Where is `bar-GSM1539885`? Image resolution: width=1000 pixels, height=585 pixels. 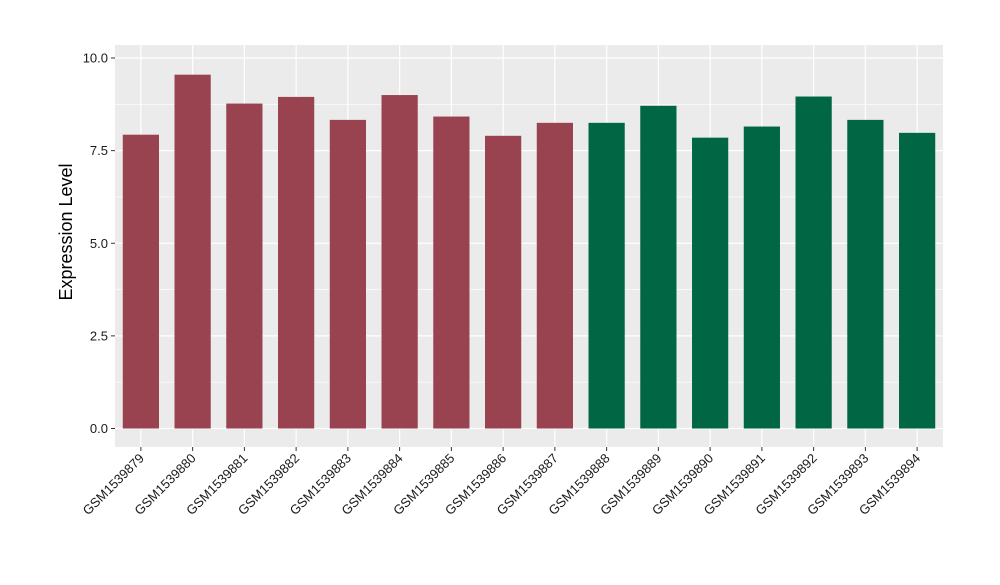
bar-GSM1539885 is located at coordinates (451, 272).